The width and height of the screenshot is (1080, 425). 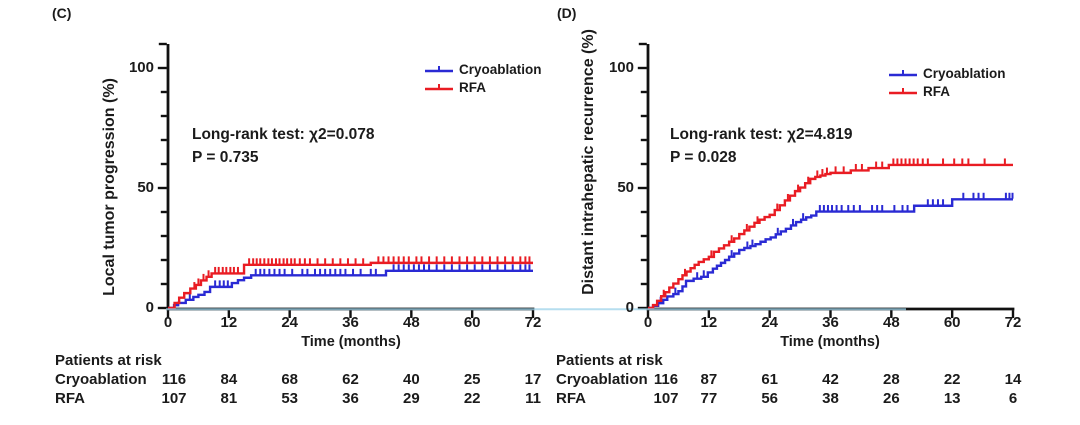 What do you see at coordinates (1013, 398) in the screenshot?
I see `at-risk-count: 6` at bounding box center [1013, 398].